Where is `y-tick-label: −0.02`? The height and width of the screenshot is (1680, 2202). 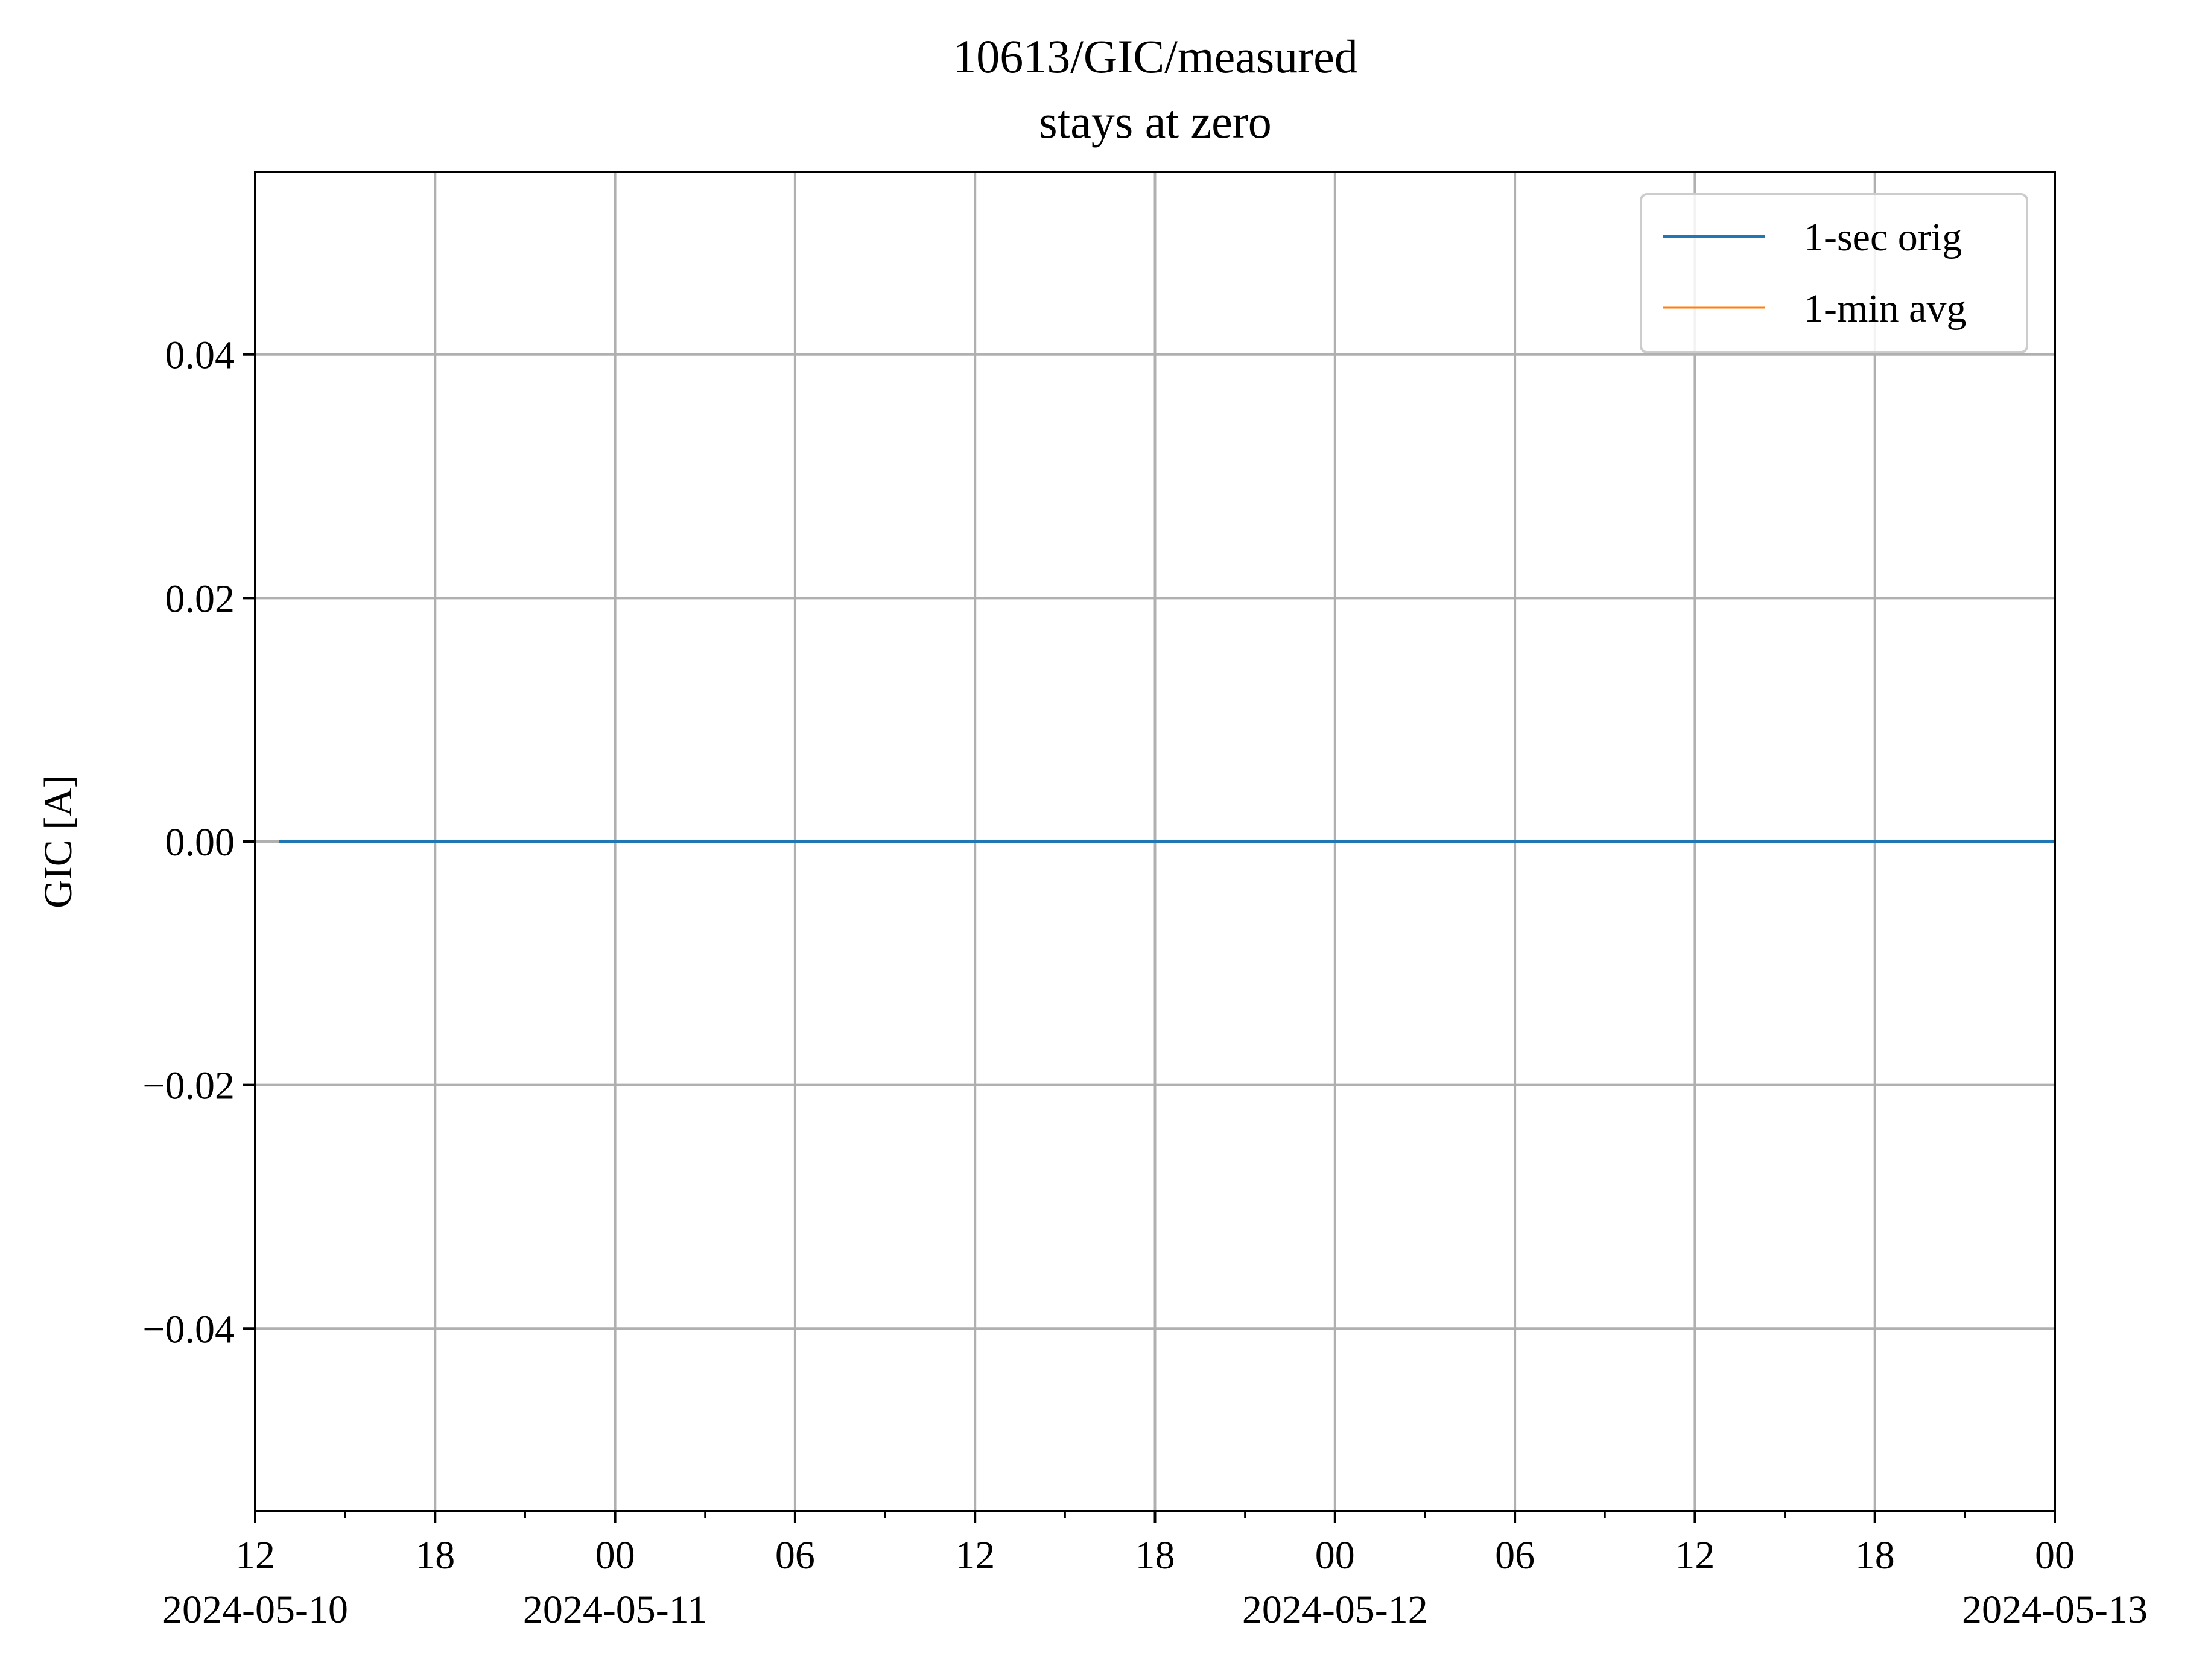 y-tick-label: −0.02 is located at coordinates (188, 1086).